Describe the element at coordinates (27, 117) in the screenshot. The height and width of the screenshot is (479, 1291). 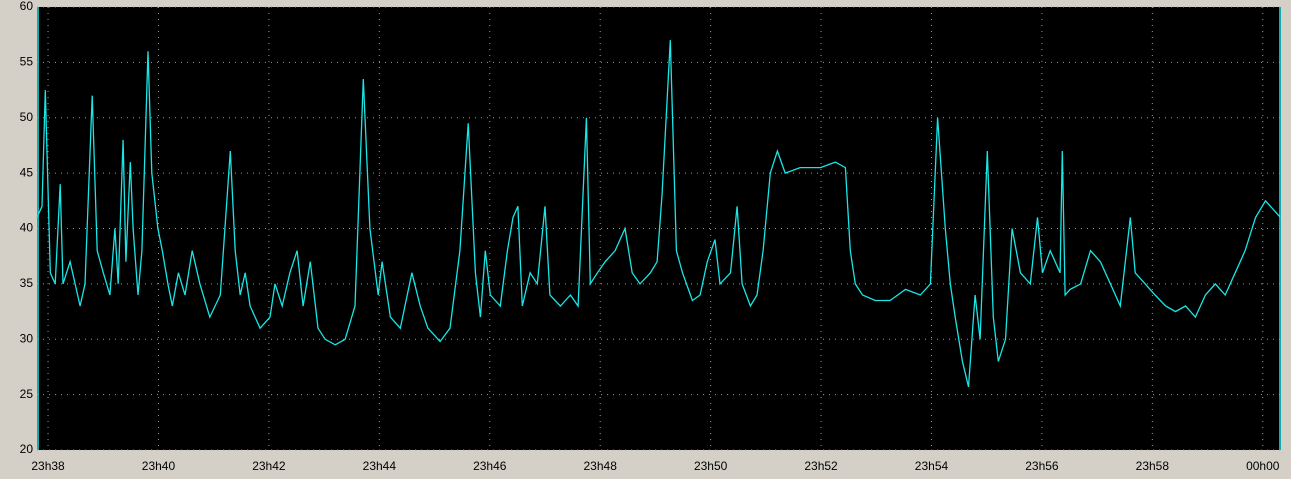
I see `y-tick-label: 50` at that location.